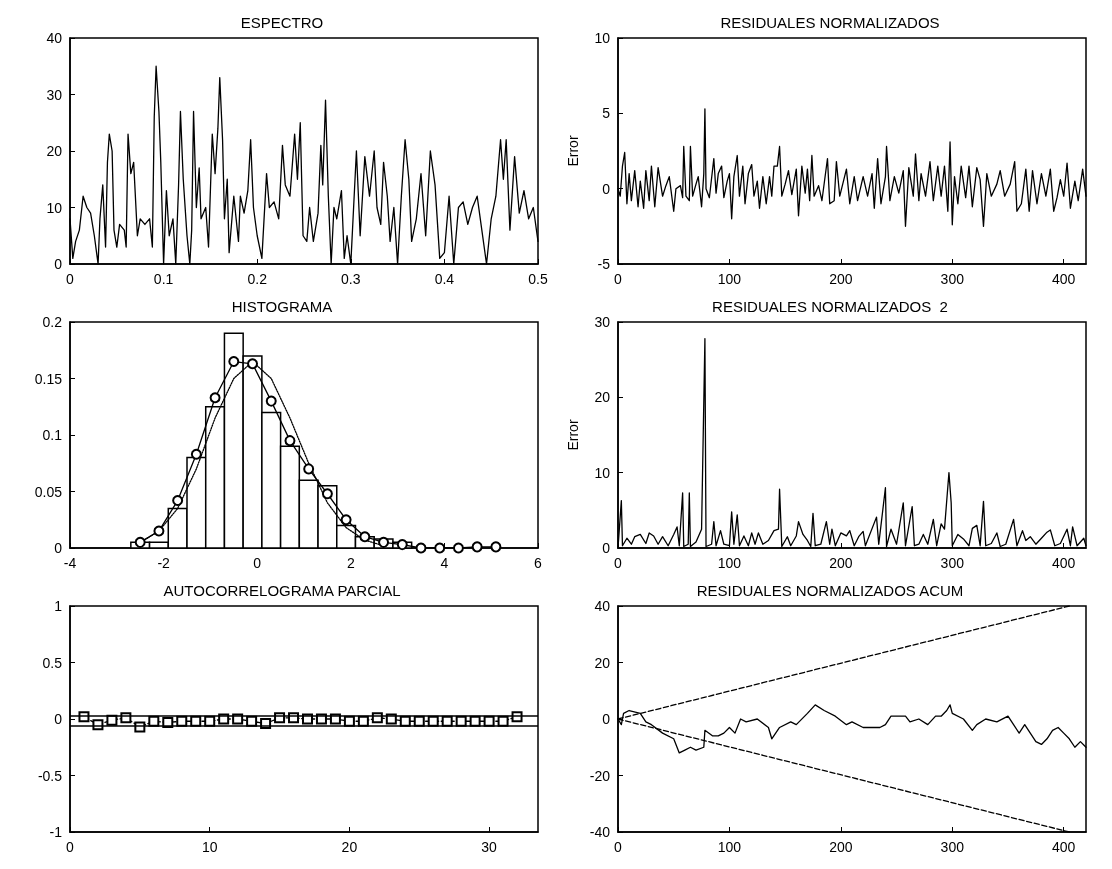 The image size is (1112, 869). I want to click on y-tick-label: 5, so click(606, 113).